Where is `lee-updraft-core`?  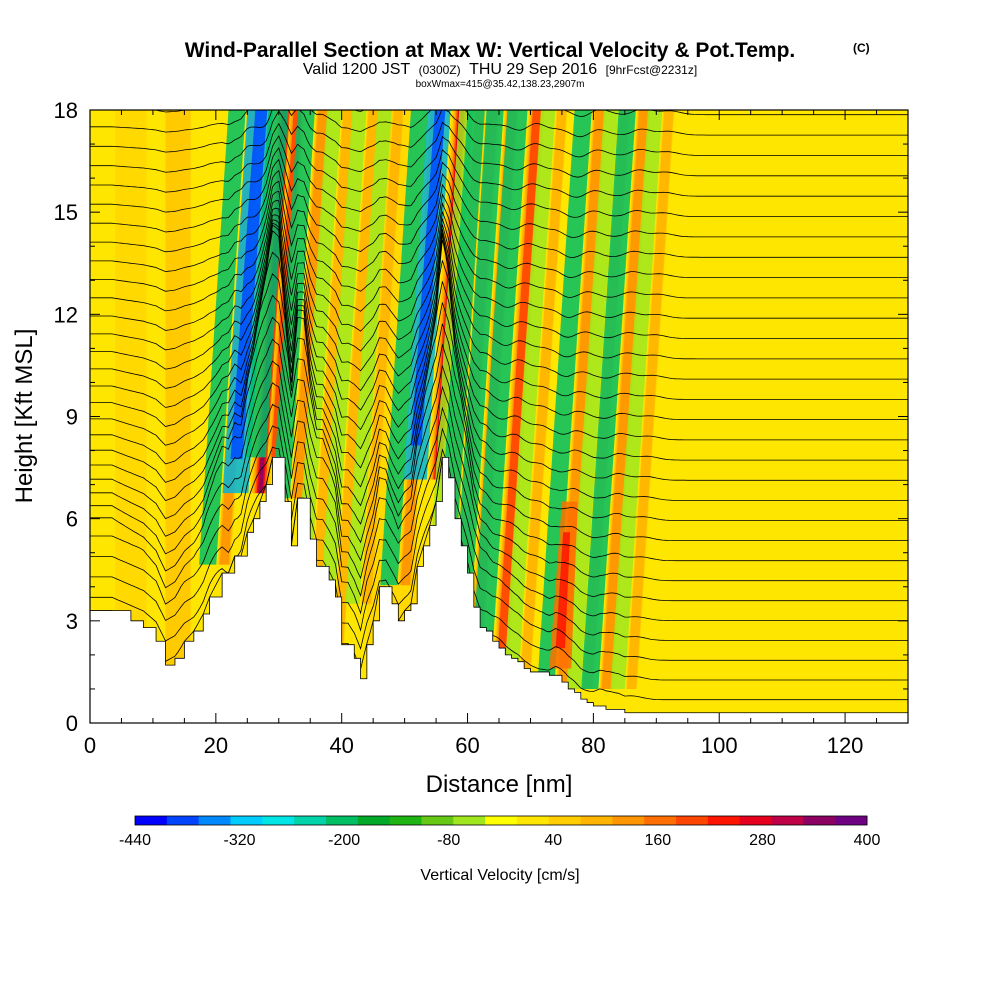 lee-updraft-core is located at coordinates (563, 590).